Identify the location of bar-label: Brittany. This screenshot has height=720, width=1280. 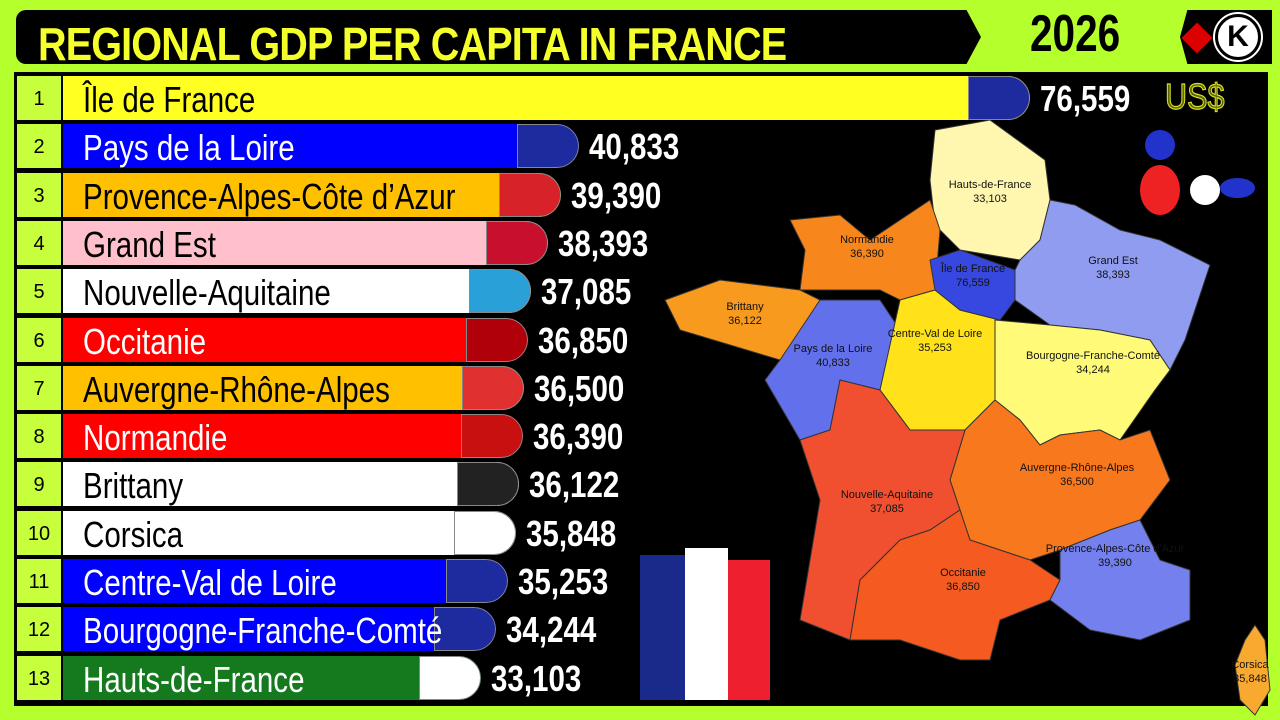
(133, 486).